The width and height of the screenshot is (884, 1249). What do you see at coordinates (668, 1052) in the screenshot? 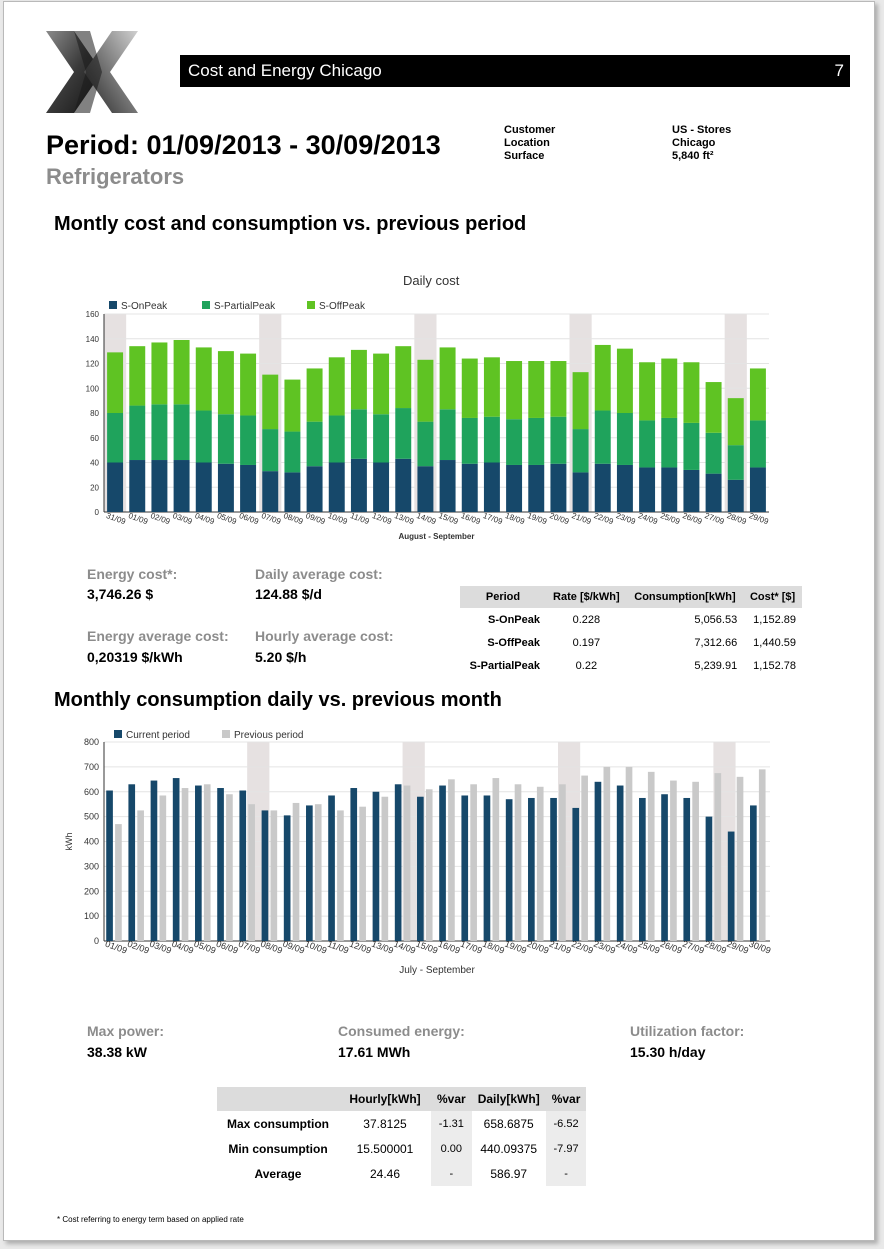
I see `utilization-factor-value: 15.30 h/day` at bounding box center [668, 1052].